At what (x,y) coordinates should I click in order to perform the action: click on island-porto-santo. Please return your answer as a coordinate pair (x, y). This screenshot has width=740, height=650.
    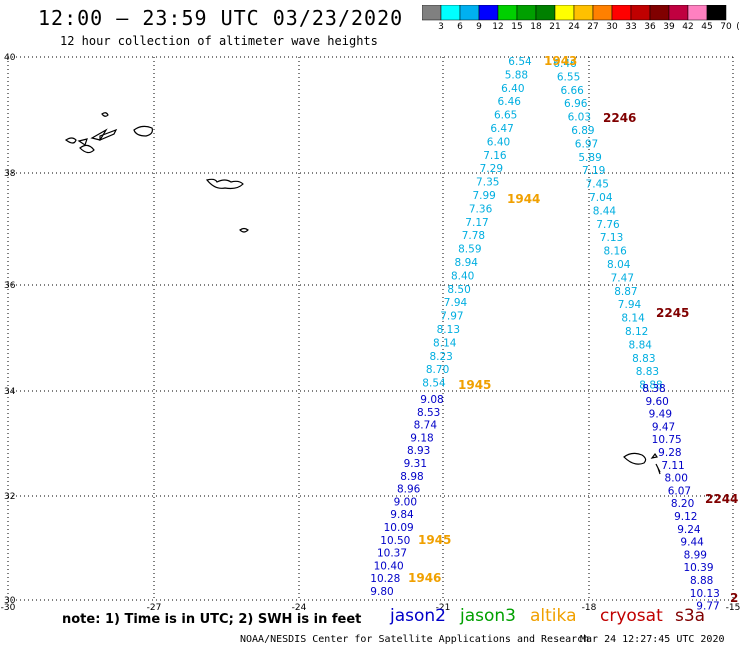
    Looking at the image, I should click on (654, 455).